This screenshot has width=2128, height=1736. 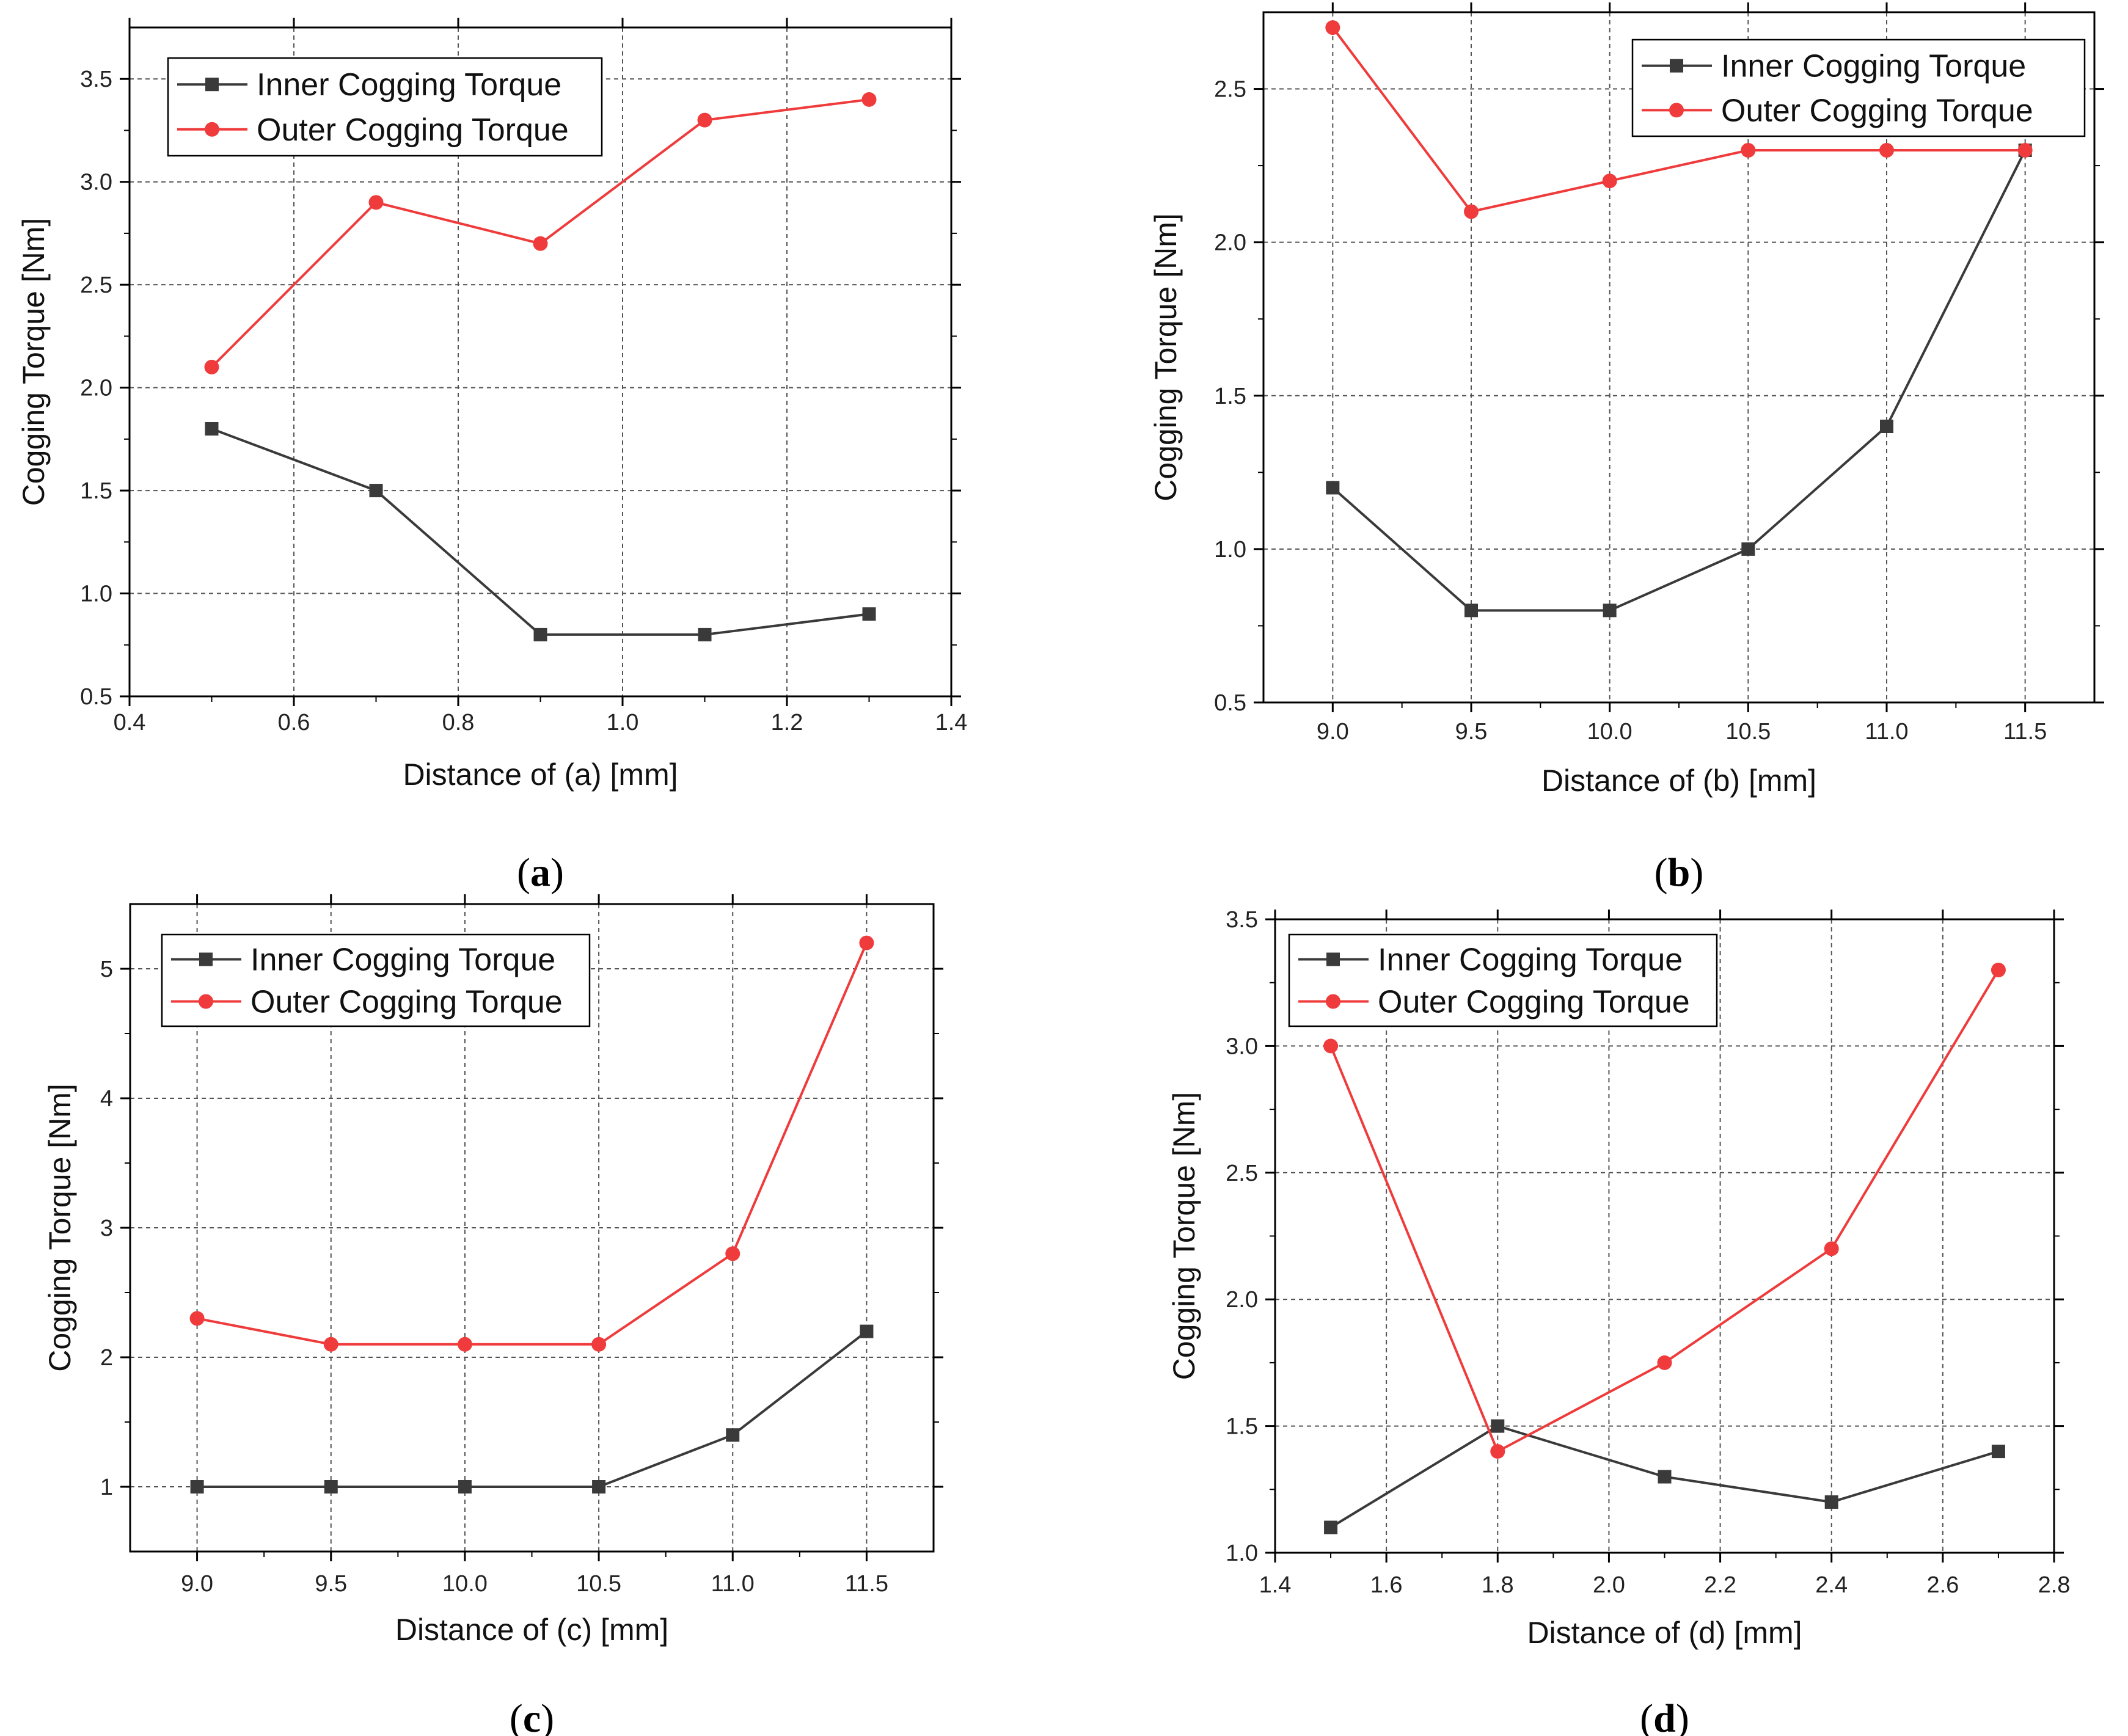 I want to click on x-tick-label: 0.6, so click(x=294, y=723).